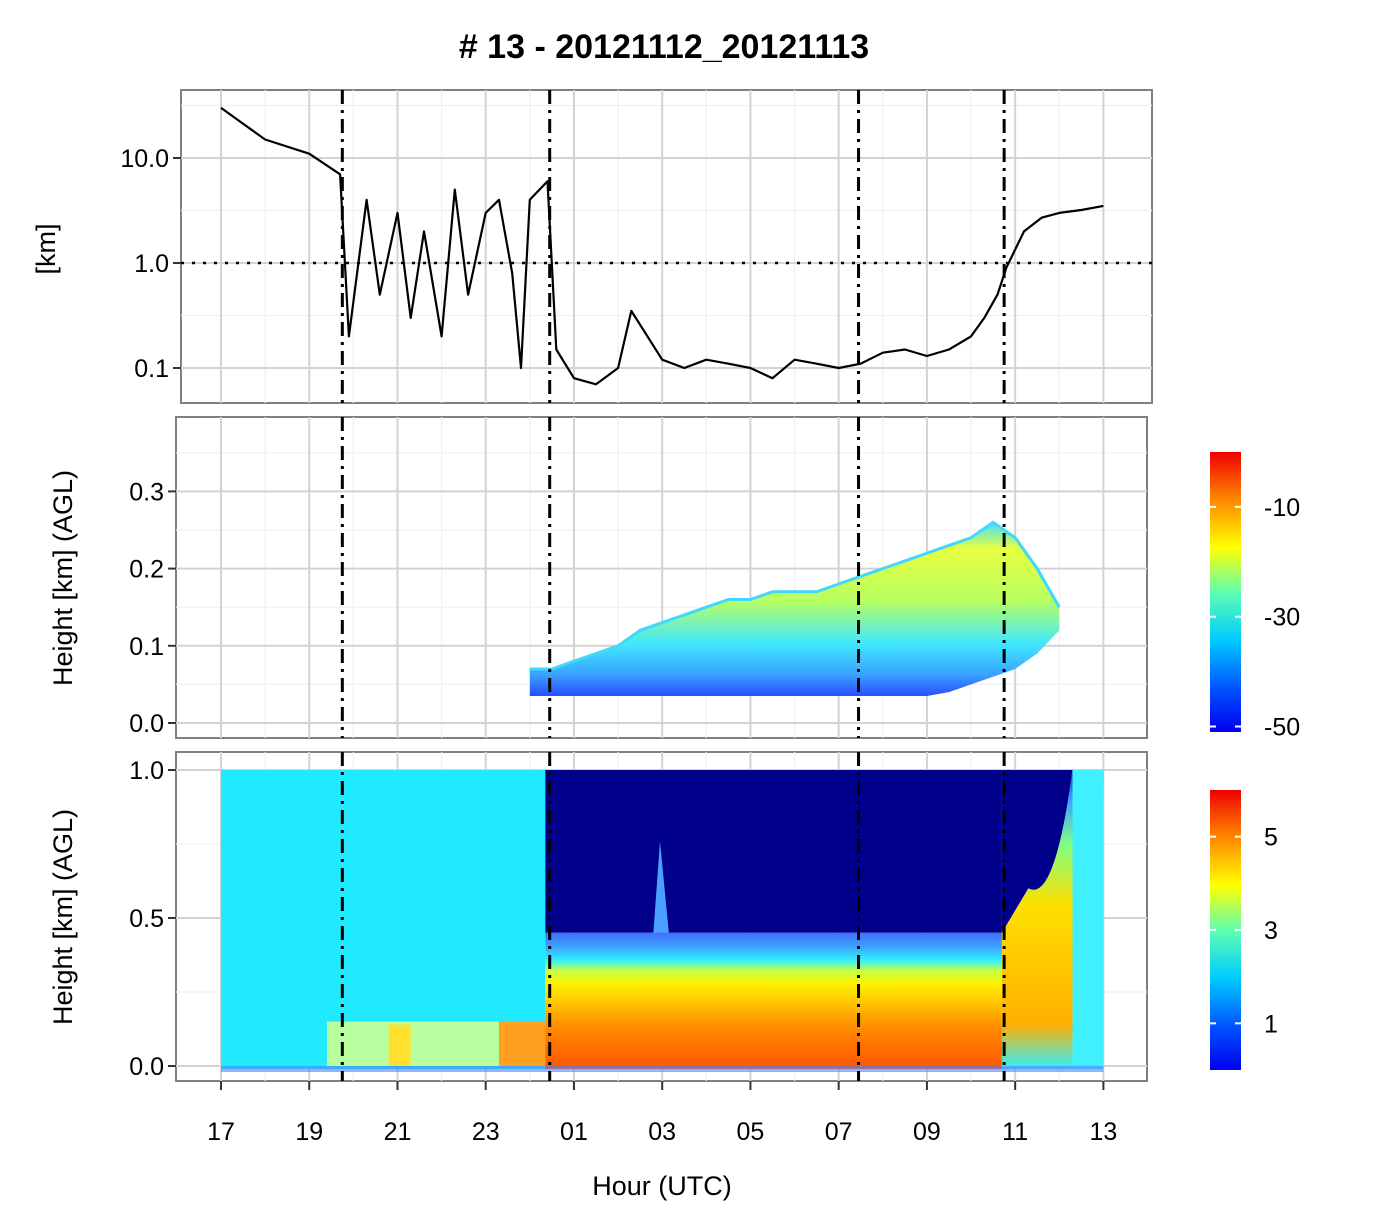 The height and width of the screenshot is (1217, 1382). Describe the element at coordinates (664, 47) in the screenshot. I see `chart-title: # 13 - 20121112_20121113` at that location.